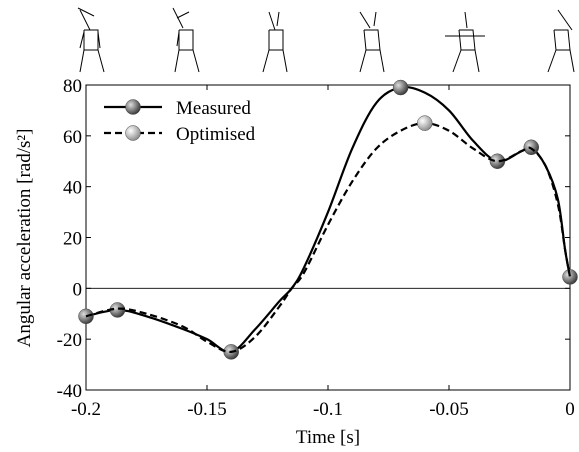  I want to click on legend-label: Optimised, so click(216, 134).